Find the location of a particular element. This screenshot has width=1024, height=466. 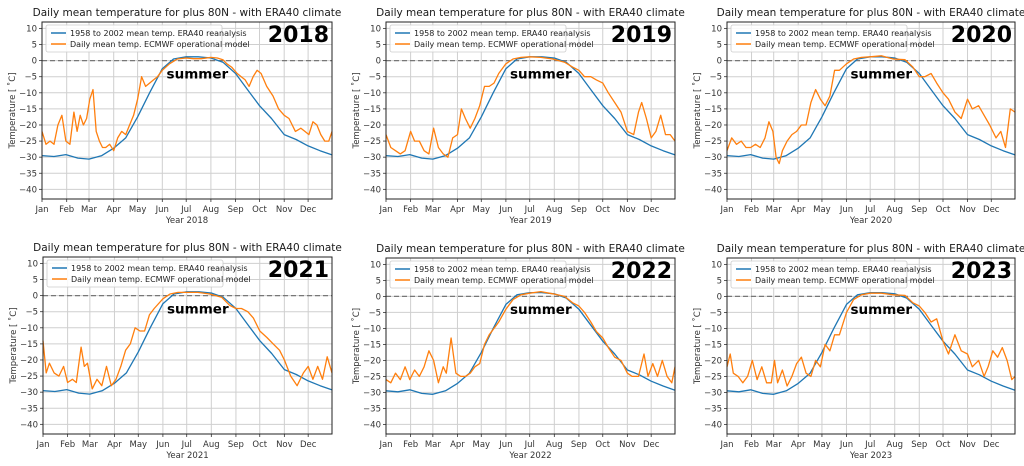

series-era40-climate-line is located at coordinates (187, 108).